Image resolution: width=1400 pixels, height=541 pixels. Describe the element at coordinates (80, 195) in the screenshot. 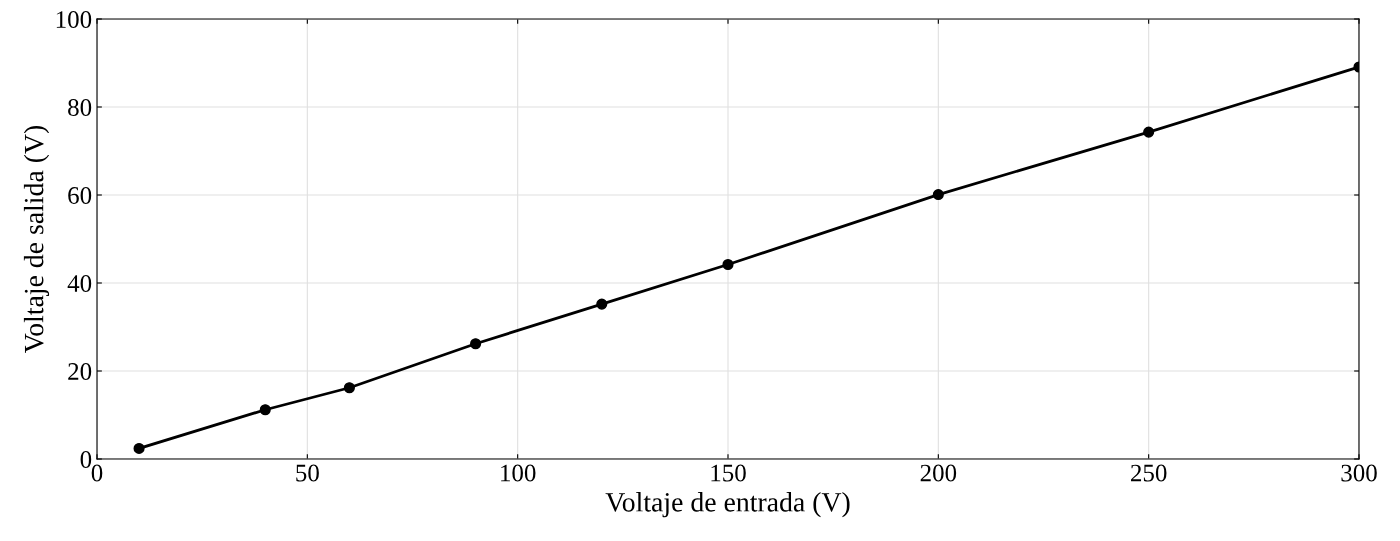

I see `y-tick-label: 60` at that location.